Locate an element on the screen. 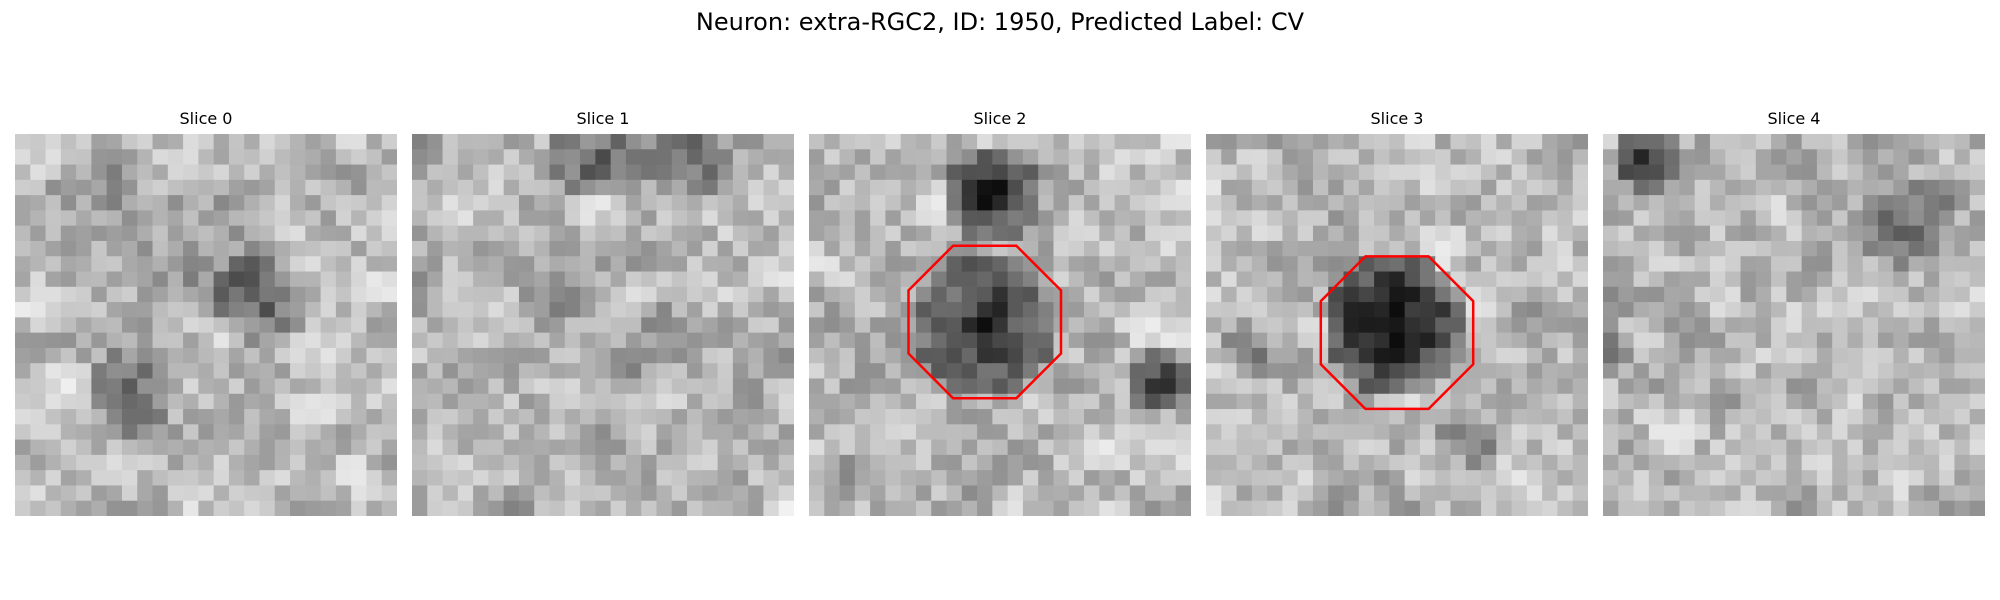  slice-title: Slice 3 is located at coordinates (1397, 118).